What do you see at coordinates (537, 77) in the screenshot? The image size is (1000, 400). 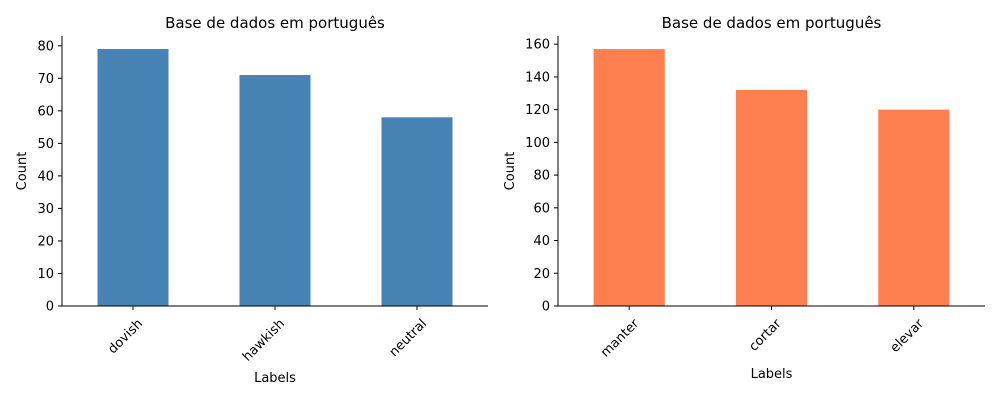 I see `y-tick-label: 140` at bounding box center [537, 77].